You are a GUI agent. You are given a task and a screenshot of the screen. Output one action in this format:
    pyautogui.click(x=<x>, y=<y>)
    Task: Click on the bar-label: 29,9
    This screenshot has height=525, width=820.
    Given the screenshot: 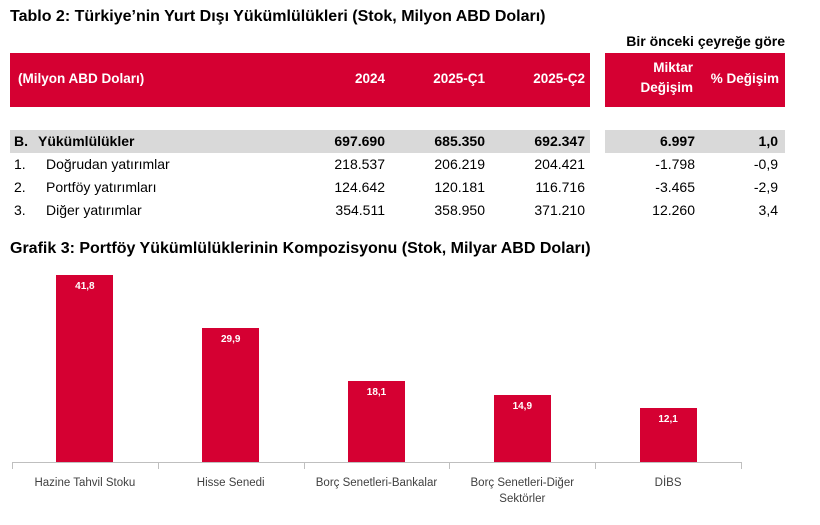 What is the action you would take?
    pyautogui.click(x=230, y=340)
    